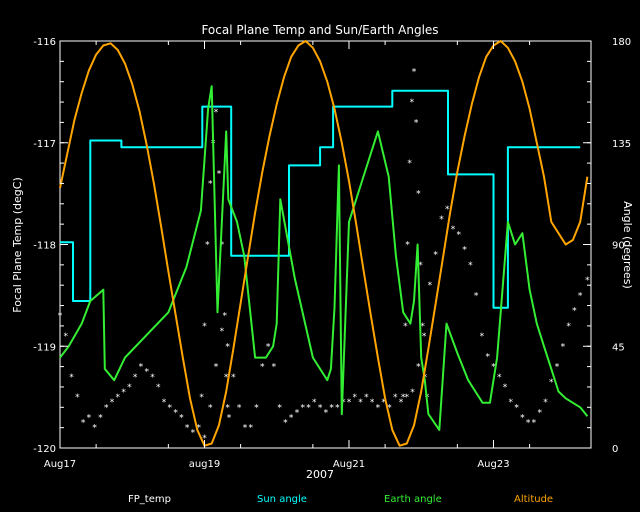  What do you see at coordinates (621, 42) in the screenshot?
I see `y2-tick-label: 180` at bounding box center [621, 42].